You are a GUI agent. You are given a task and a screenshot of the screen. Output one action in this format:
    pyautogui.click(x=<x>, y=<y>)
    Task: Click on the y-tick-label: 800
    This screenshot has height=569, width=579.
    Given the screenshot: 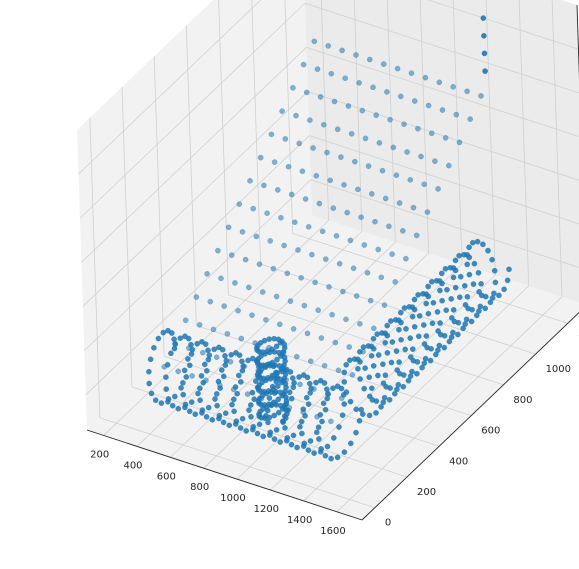 What is the action you would take?
    pyautogui.click(x=522, y=400)
    